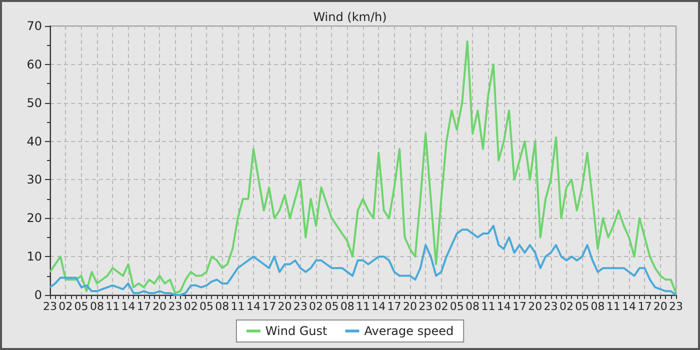 The width and height of the screenshot is (700, 350). I want to click on y-tick-label: 60, so click(34, 64).